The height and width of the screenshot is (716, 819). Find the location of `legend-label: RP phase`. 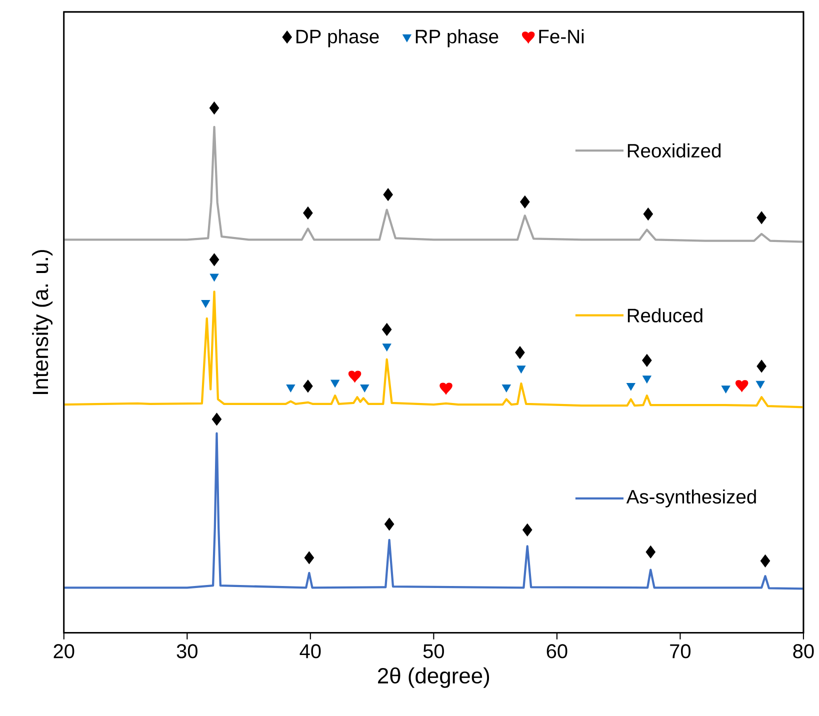

legend-label: RP phase is located at coordinates (457, 38).